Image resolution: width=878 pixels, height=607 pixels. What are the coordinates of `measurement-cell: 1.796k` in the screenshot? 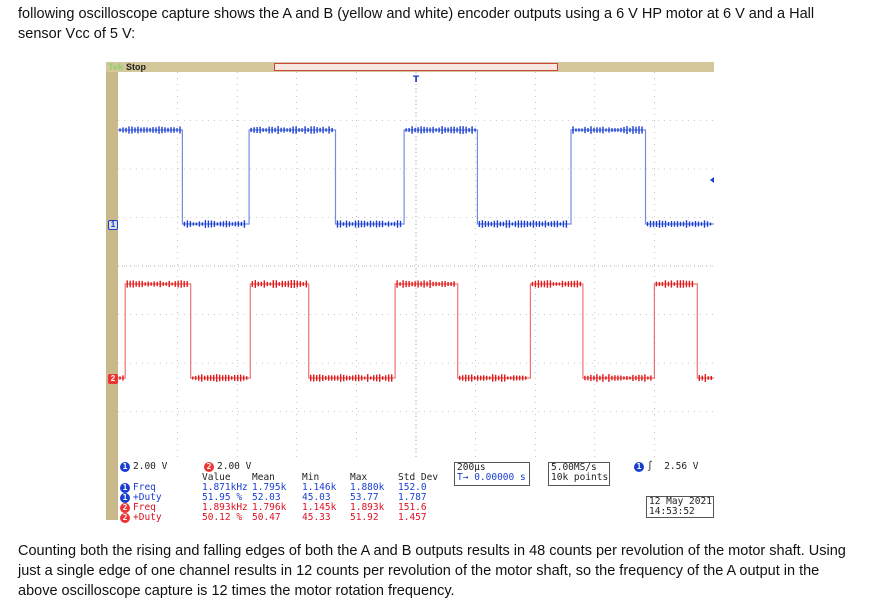 It's located at (269, 507).